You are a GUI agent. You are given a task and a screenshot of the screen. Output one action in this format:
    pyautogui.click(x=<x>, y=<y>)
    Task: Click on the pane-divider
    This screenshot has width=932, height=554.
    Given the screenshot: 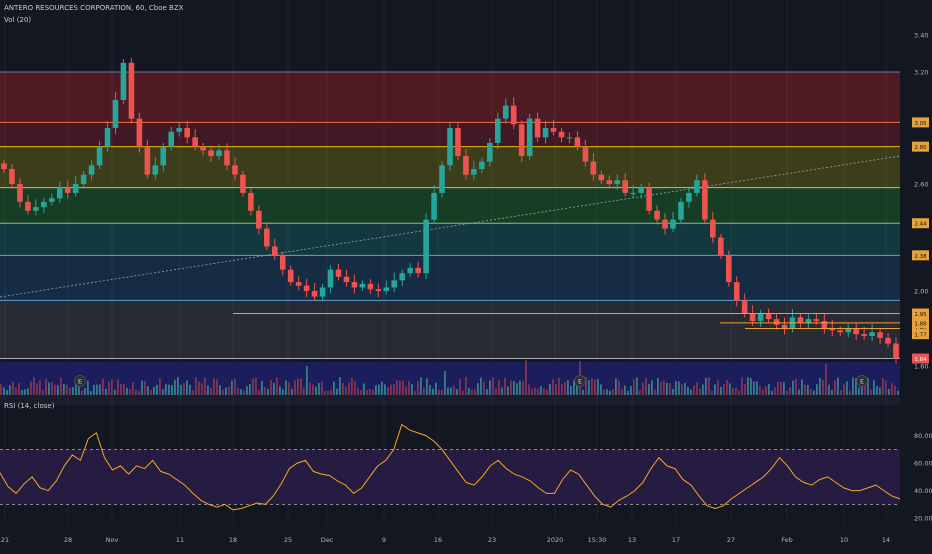 What is the action you would take?
    pyautogui.click(x=450, y=400)
    